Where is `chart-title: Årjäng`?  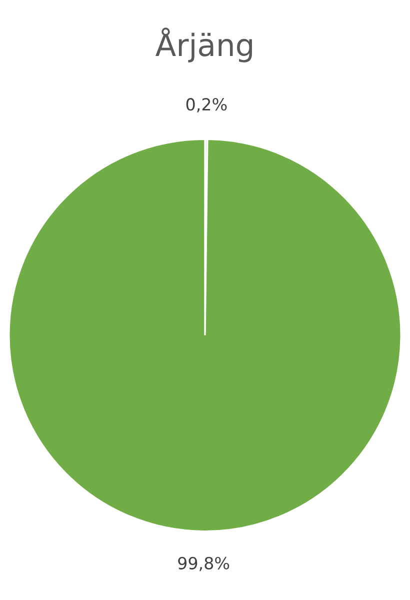
chart-title: Årjäng is located at coordinates (204, 45).